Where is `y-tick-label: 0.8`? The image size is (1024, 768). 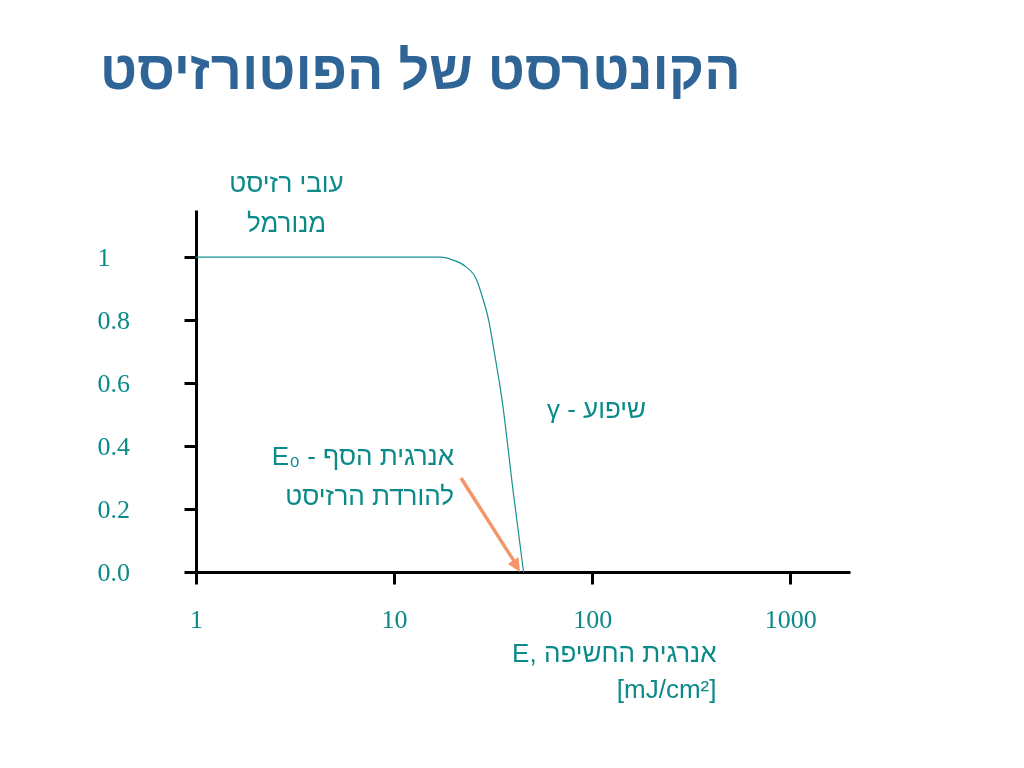
y-tick-label: 0.8 is located at coordinates (113, 320).